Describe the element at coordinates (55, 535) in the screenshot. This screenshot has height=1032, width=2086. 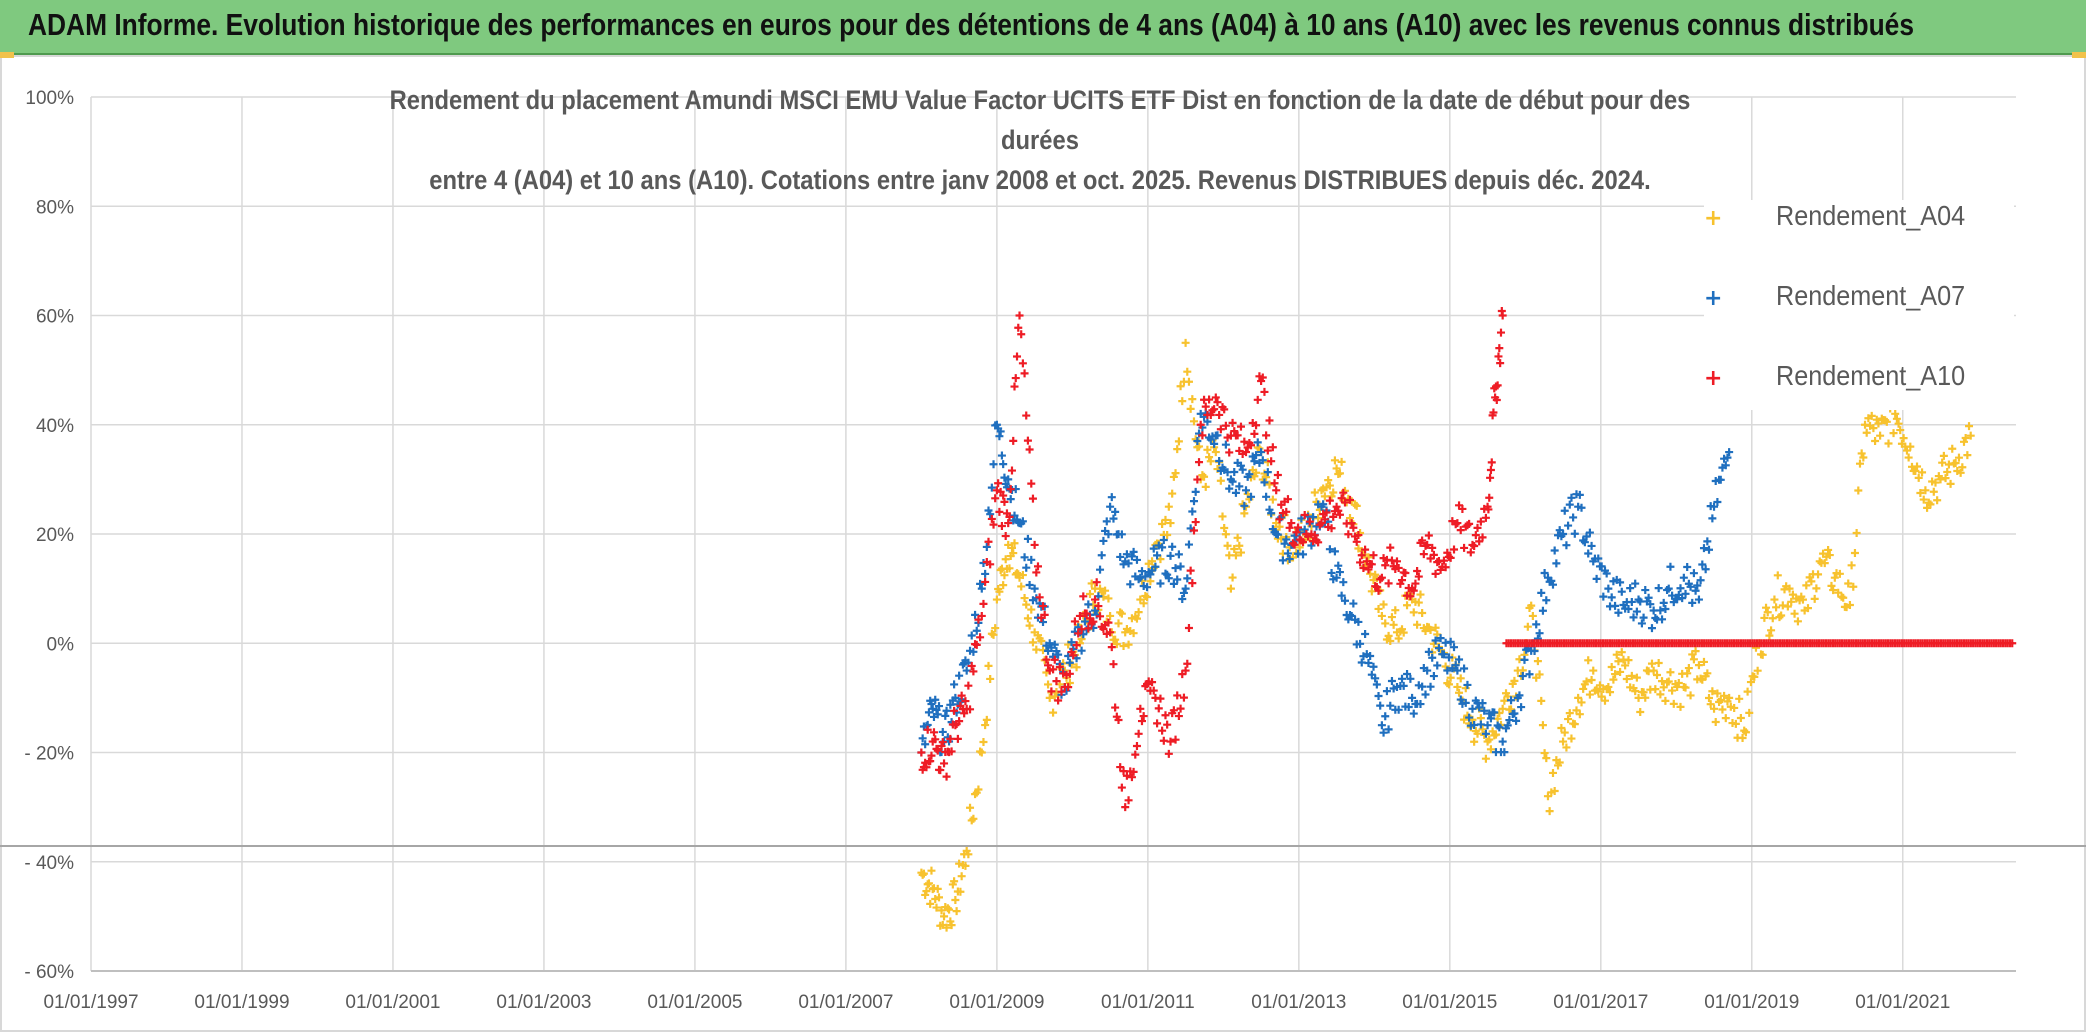
I see `y-tick-label: 20%` at that location.